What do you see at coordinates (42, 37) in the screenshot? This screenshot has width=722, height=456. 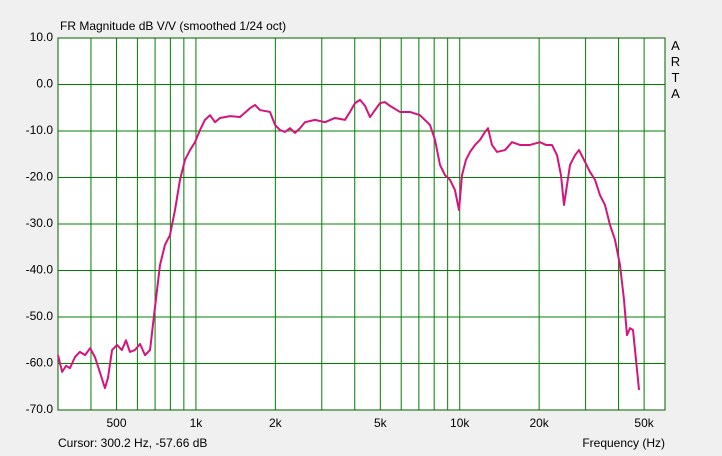 I see `y-tick-label: 10.0` at bounding box center [42, 37].